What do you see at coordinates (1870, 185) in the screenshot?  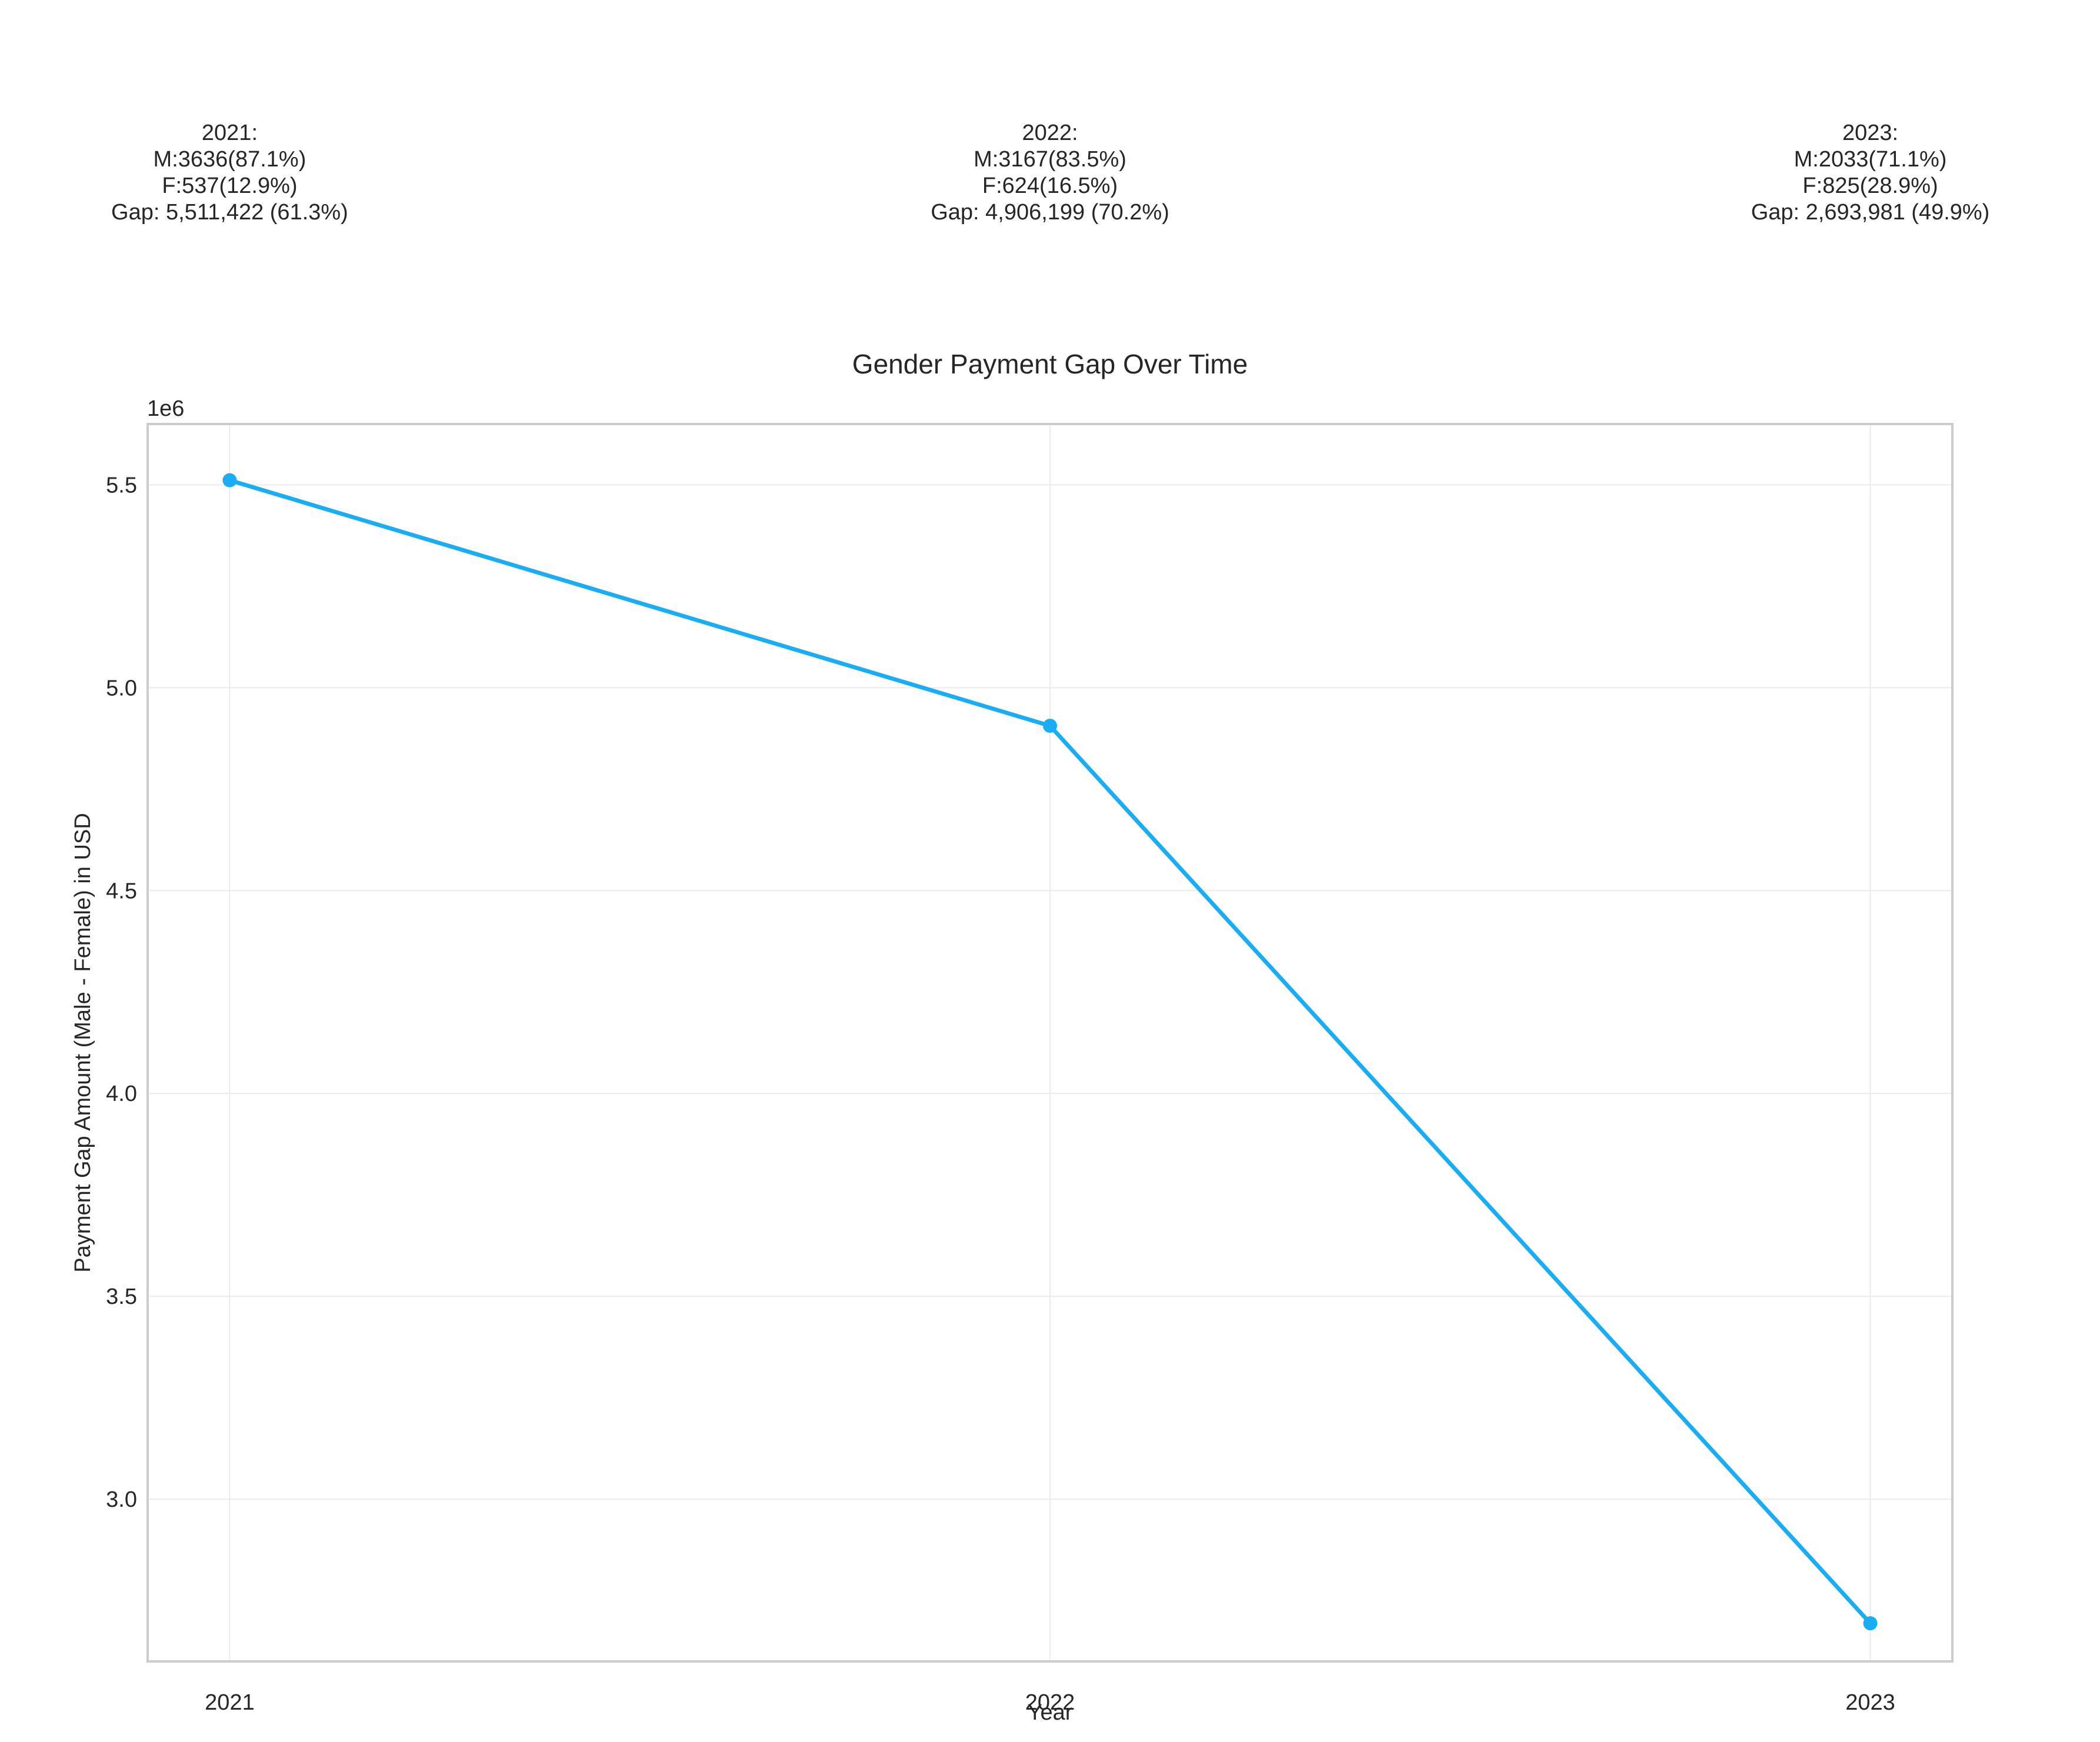 I see `annotation-line: F:825(28.9%)` at bounding box center [1870, 185].